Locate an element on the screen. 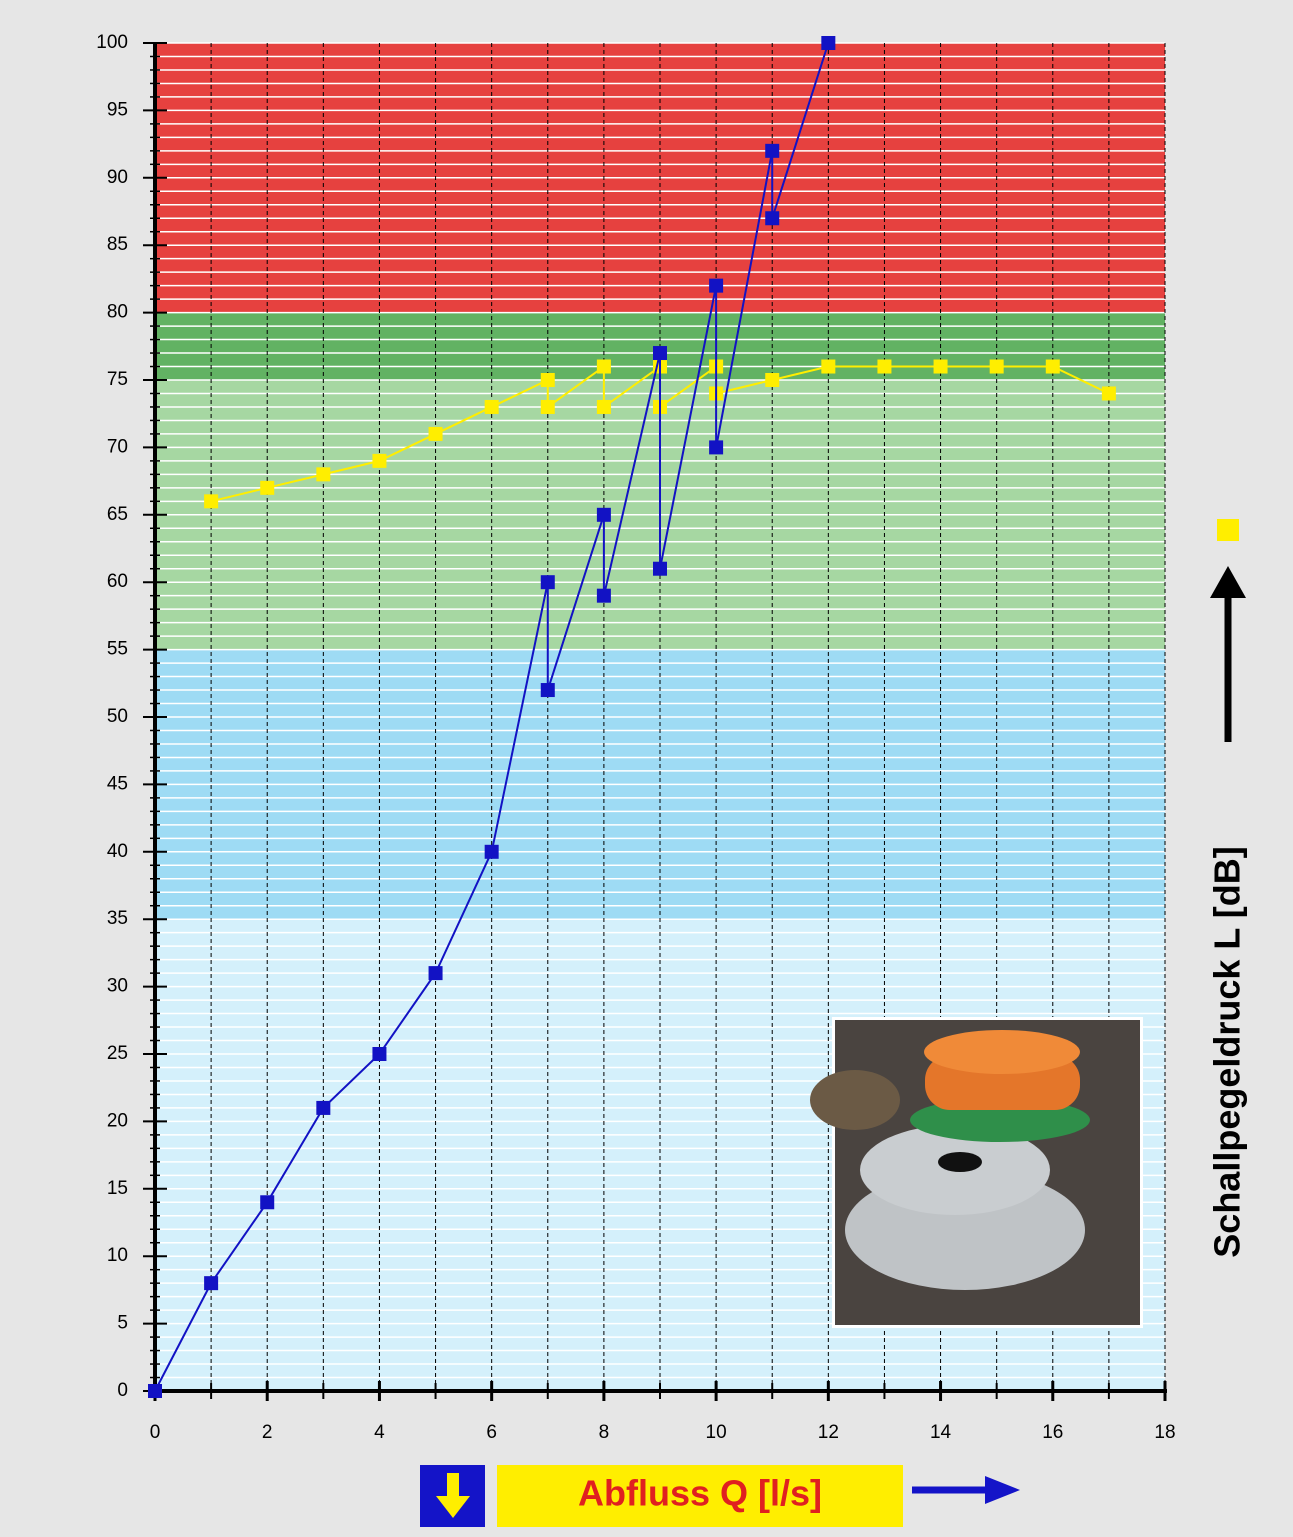 This screenshot has width=1293, height=1537. x-tick-label: 8 is located at coordinates (604, 1432).